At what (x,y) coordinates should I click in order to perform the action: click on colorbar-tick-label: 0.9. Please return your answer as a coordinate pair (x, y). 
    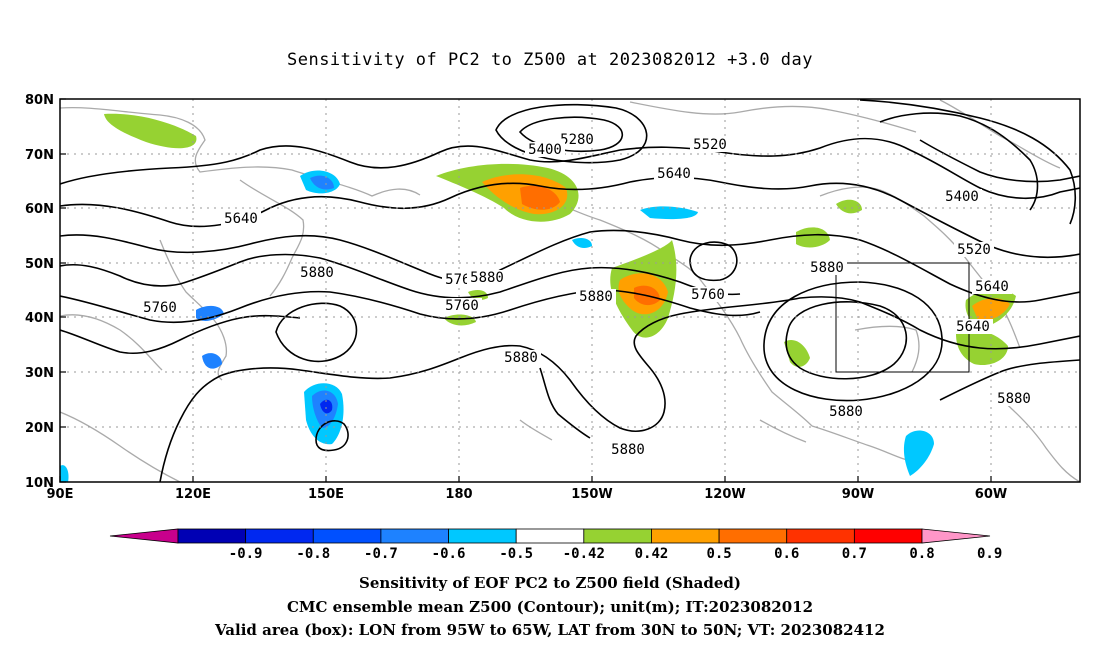
    Looking at the image, I should click on (989, 554).